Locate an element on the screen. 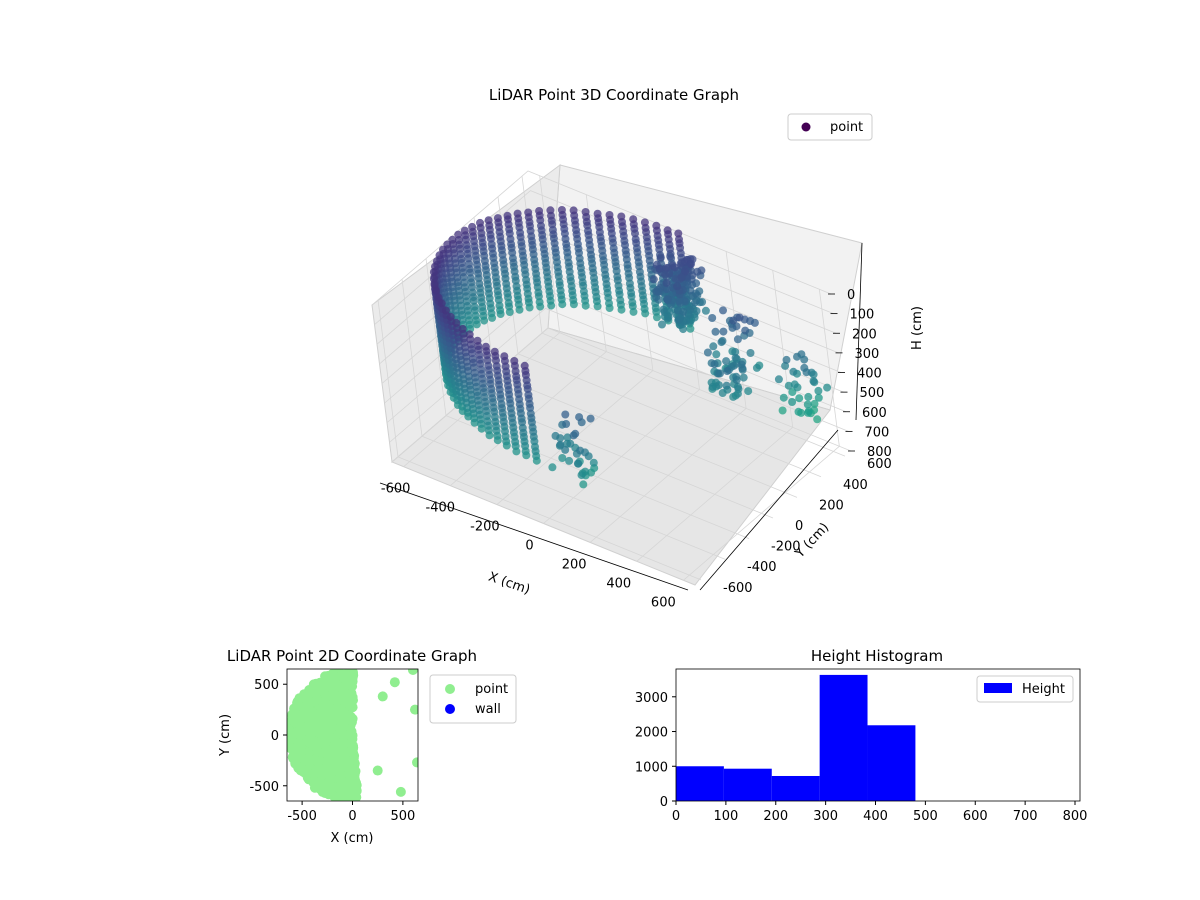 This screenshot has height=900, width=1200. x-tick-label-3d: -200 is located at coordinates (485, 527).